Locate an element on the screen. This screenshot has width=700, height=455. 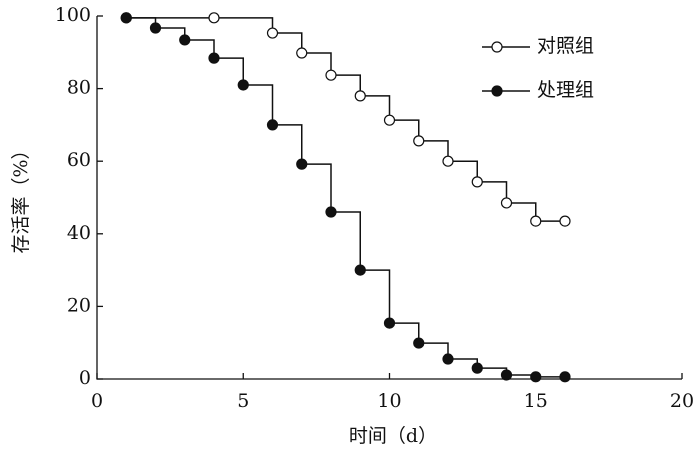
x-tick-label: 10 is located at coordinates (389, 401).